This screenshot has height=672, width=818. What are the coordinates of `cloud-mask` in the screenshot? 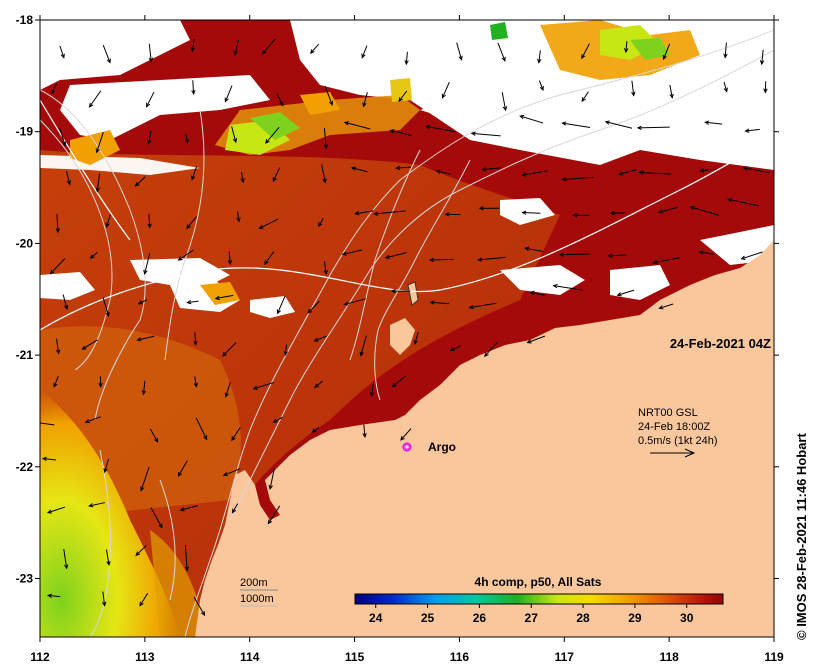 It's located at (115, 55).